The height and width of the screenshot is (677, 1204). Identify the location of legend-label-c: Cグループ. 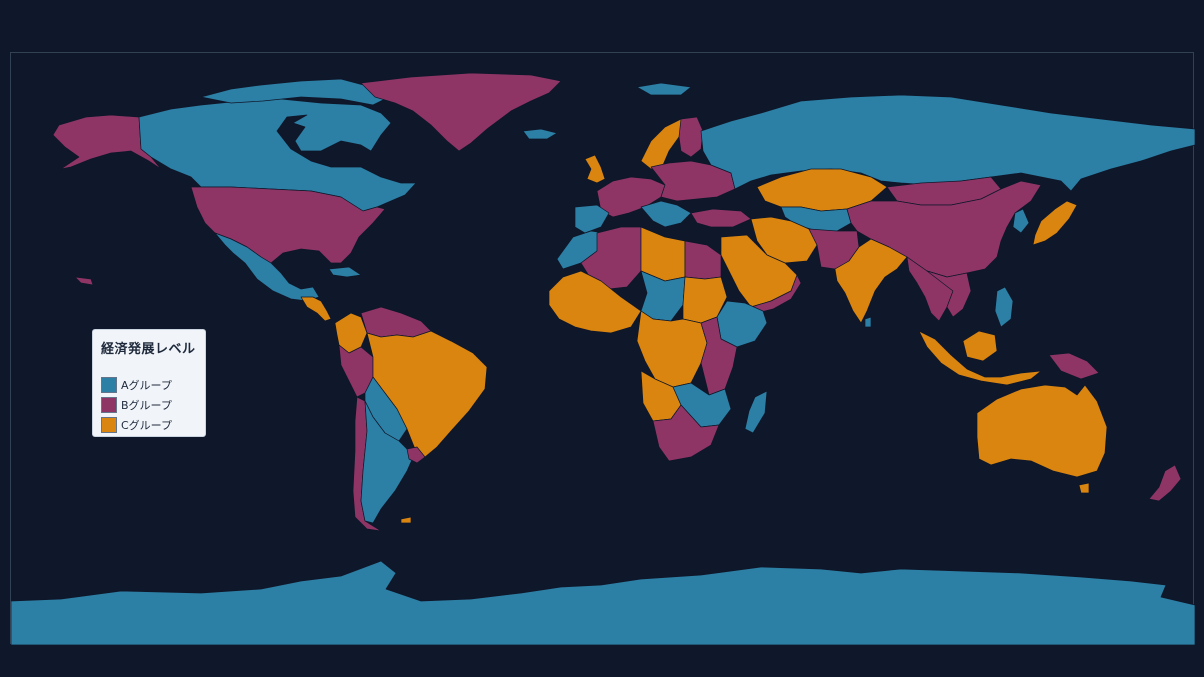
(147, 425).